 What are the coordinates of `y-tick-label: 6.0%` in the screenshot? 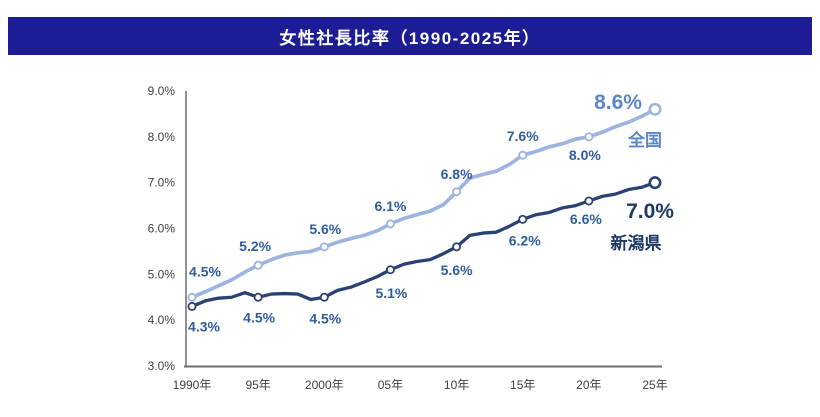 It's located at (162, 229).